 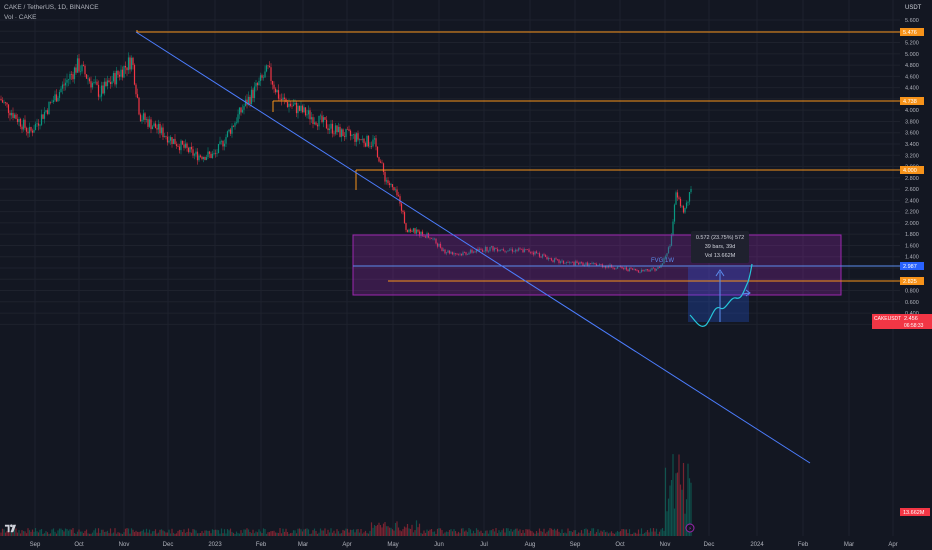 What do you see at coordinates (912, 246) in the screenshot?
I see `price-tick-label: 1.600` at bounding box center [912, 246].